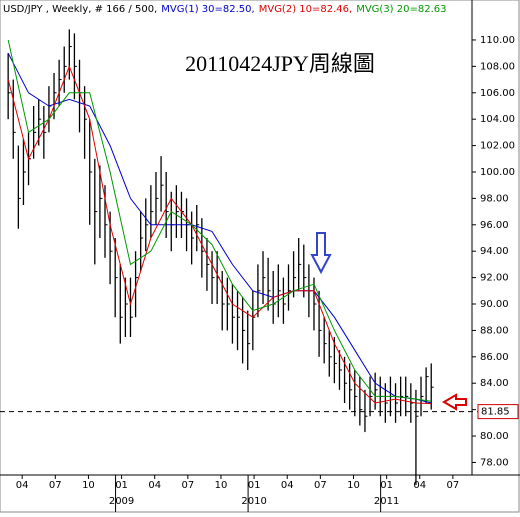  What do you see at coordinates (253, 501) in the screenshot?
I see `year-label: 2010` at bounding box center [253, 501].